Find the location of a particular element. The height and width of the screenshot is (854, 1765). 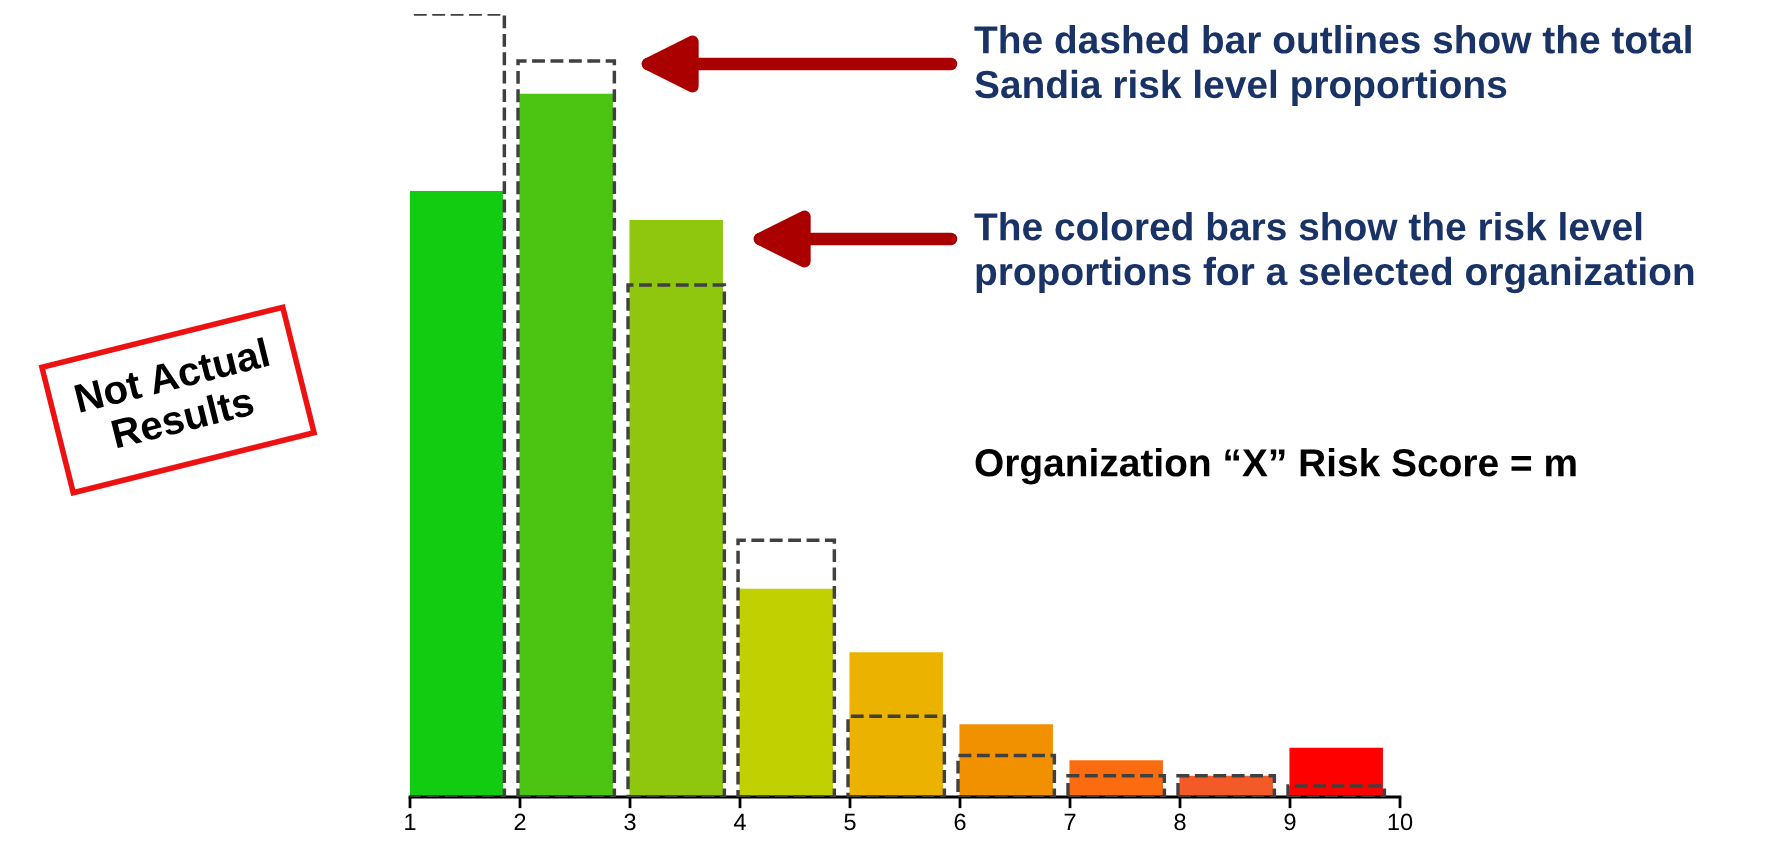

annotation: The dashed bar outlines show the total Sandia risk level proportions is located at coordinates (1332, 65).